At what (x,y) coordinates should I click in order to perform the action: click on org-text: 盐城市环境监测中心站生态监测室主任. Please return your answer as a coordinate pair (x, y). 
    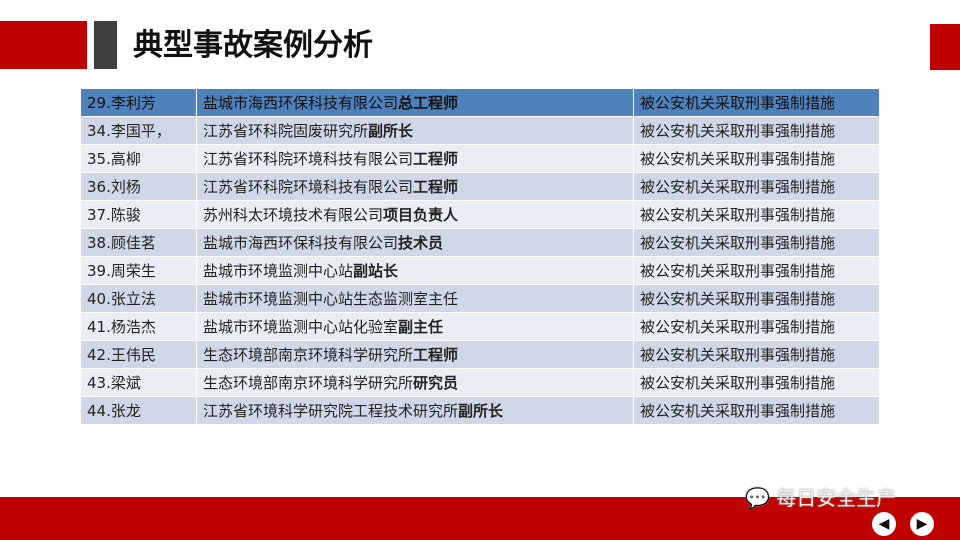
    Looking at the image, I should click on (331, 299).